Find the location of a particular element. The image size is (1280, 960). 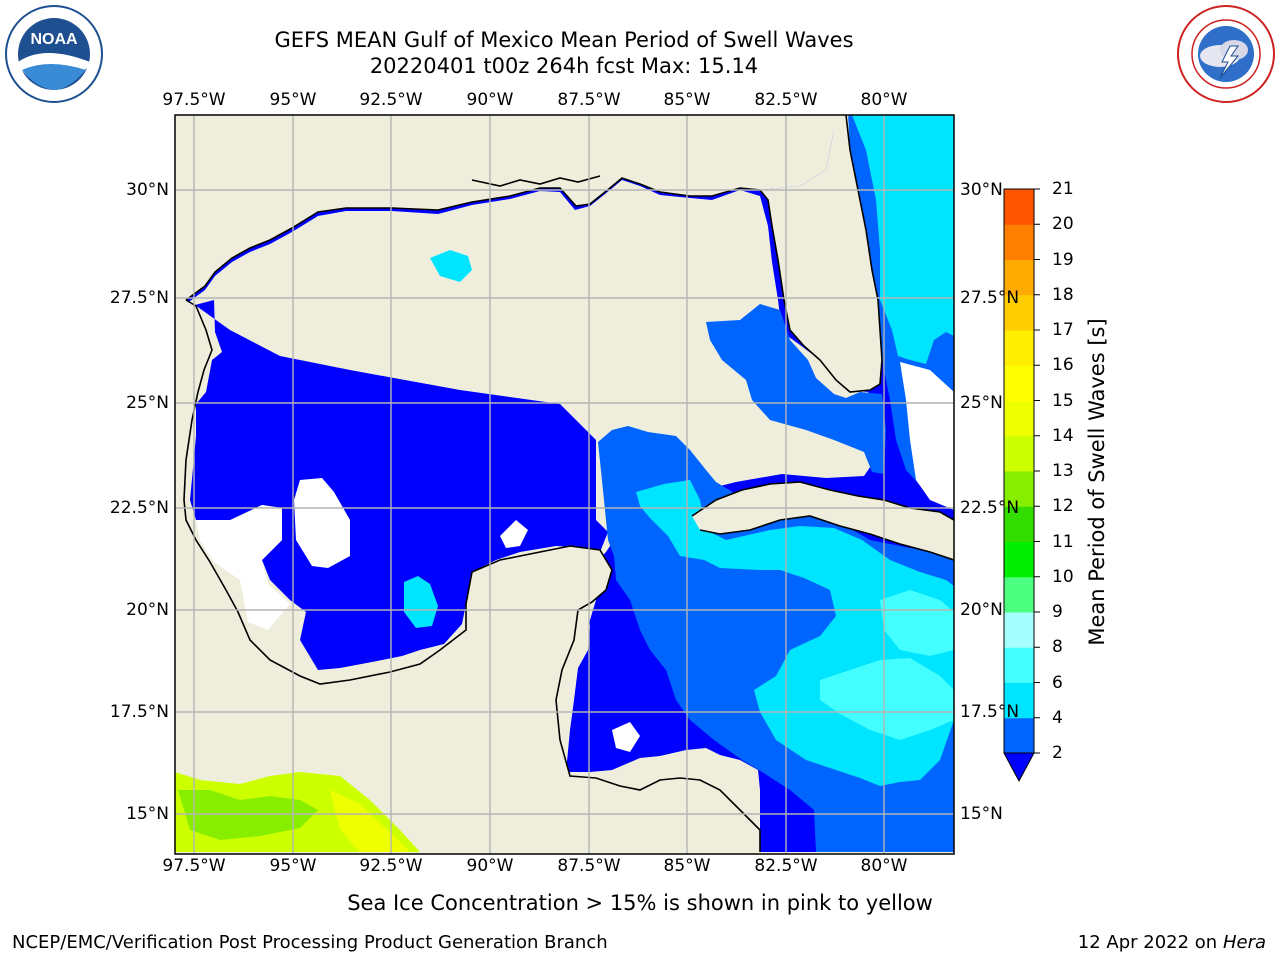

colorbar-tick-label: 20 is located at coordinates (1063, 224).